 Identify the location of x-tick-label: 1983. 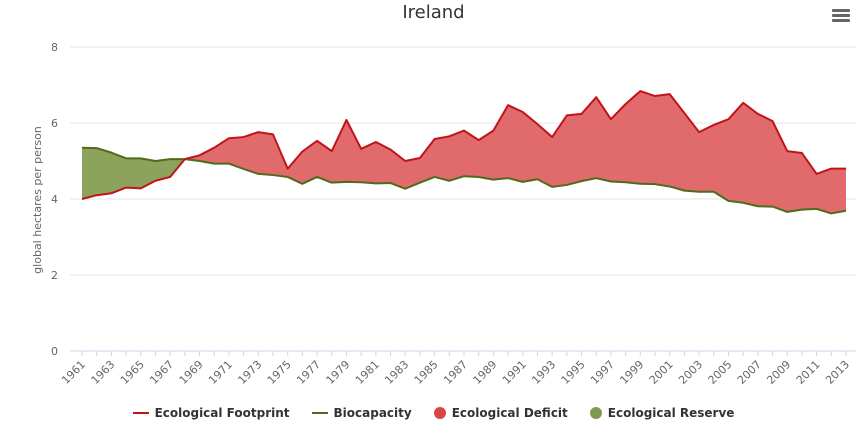
(396, 372).